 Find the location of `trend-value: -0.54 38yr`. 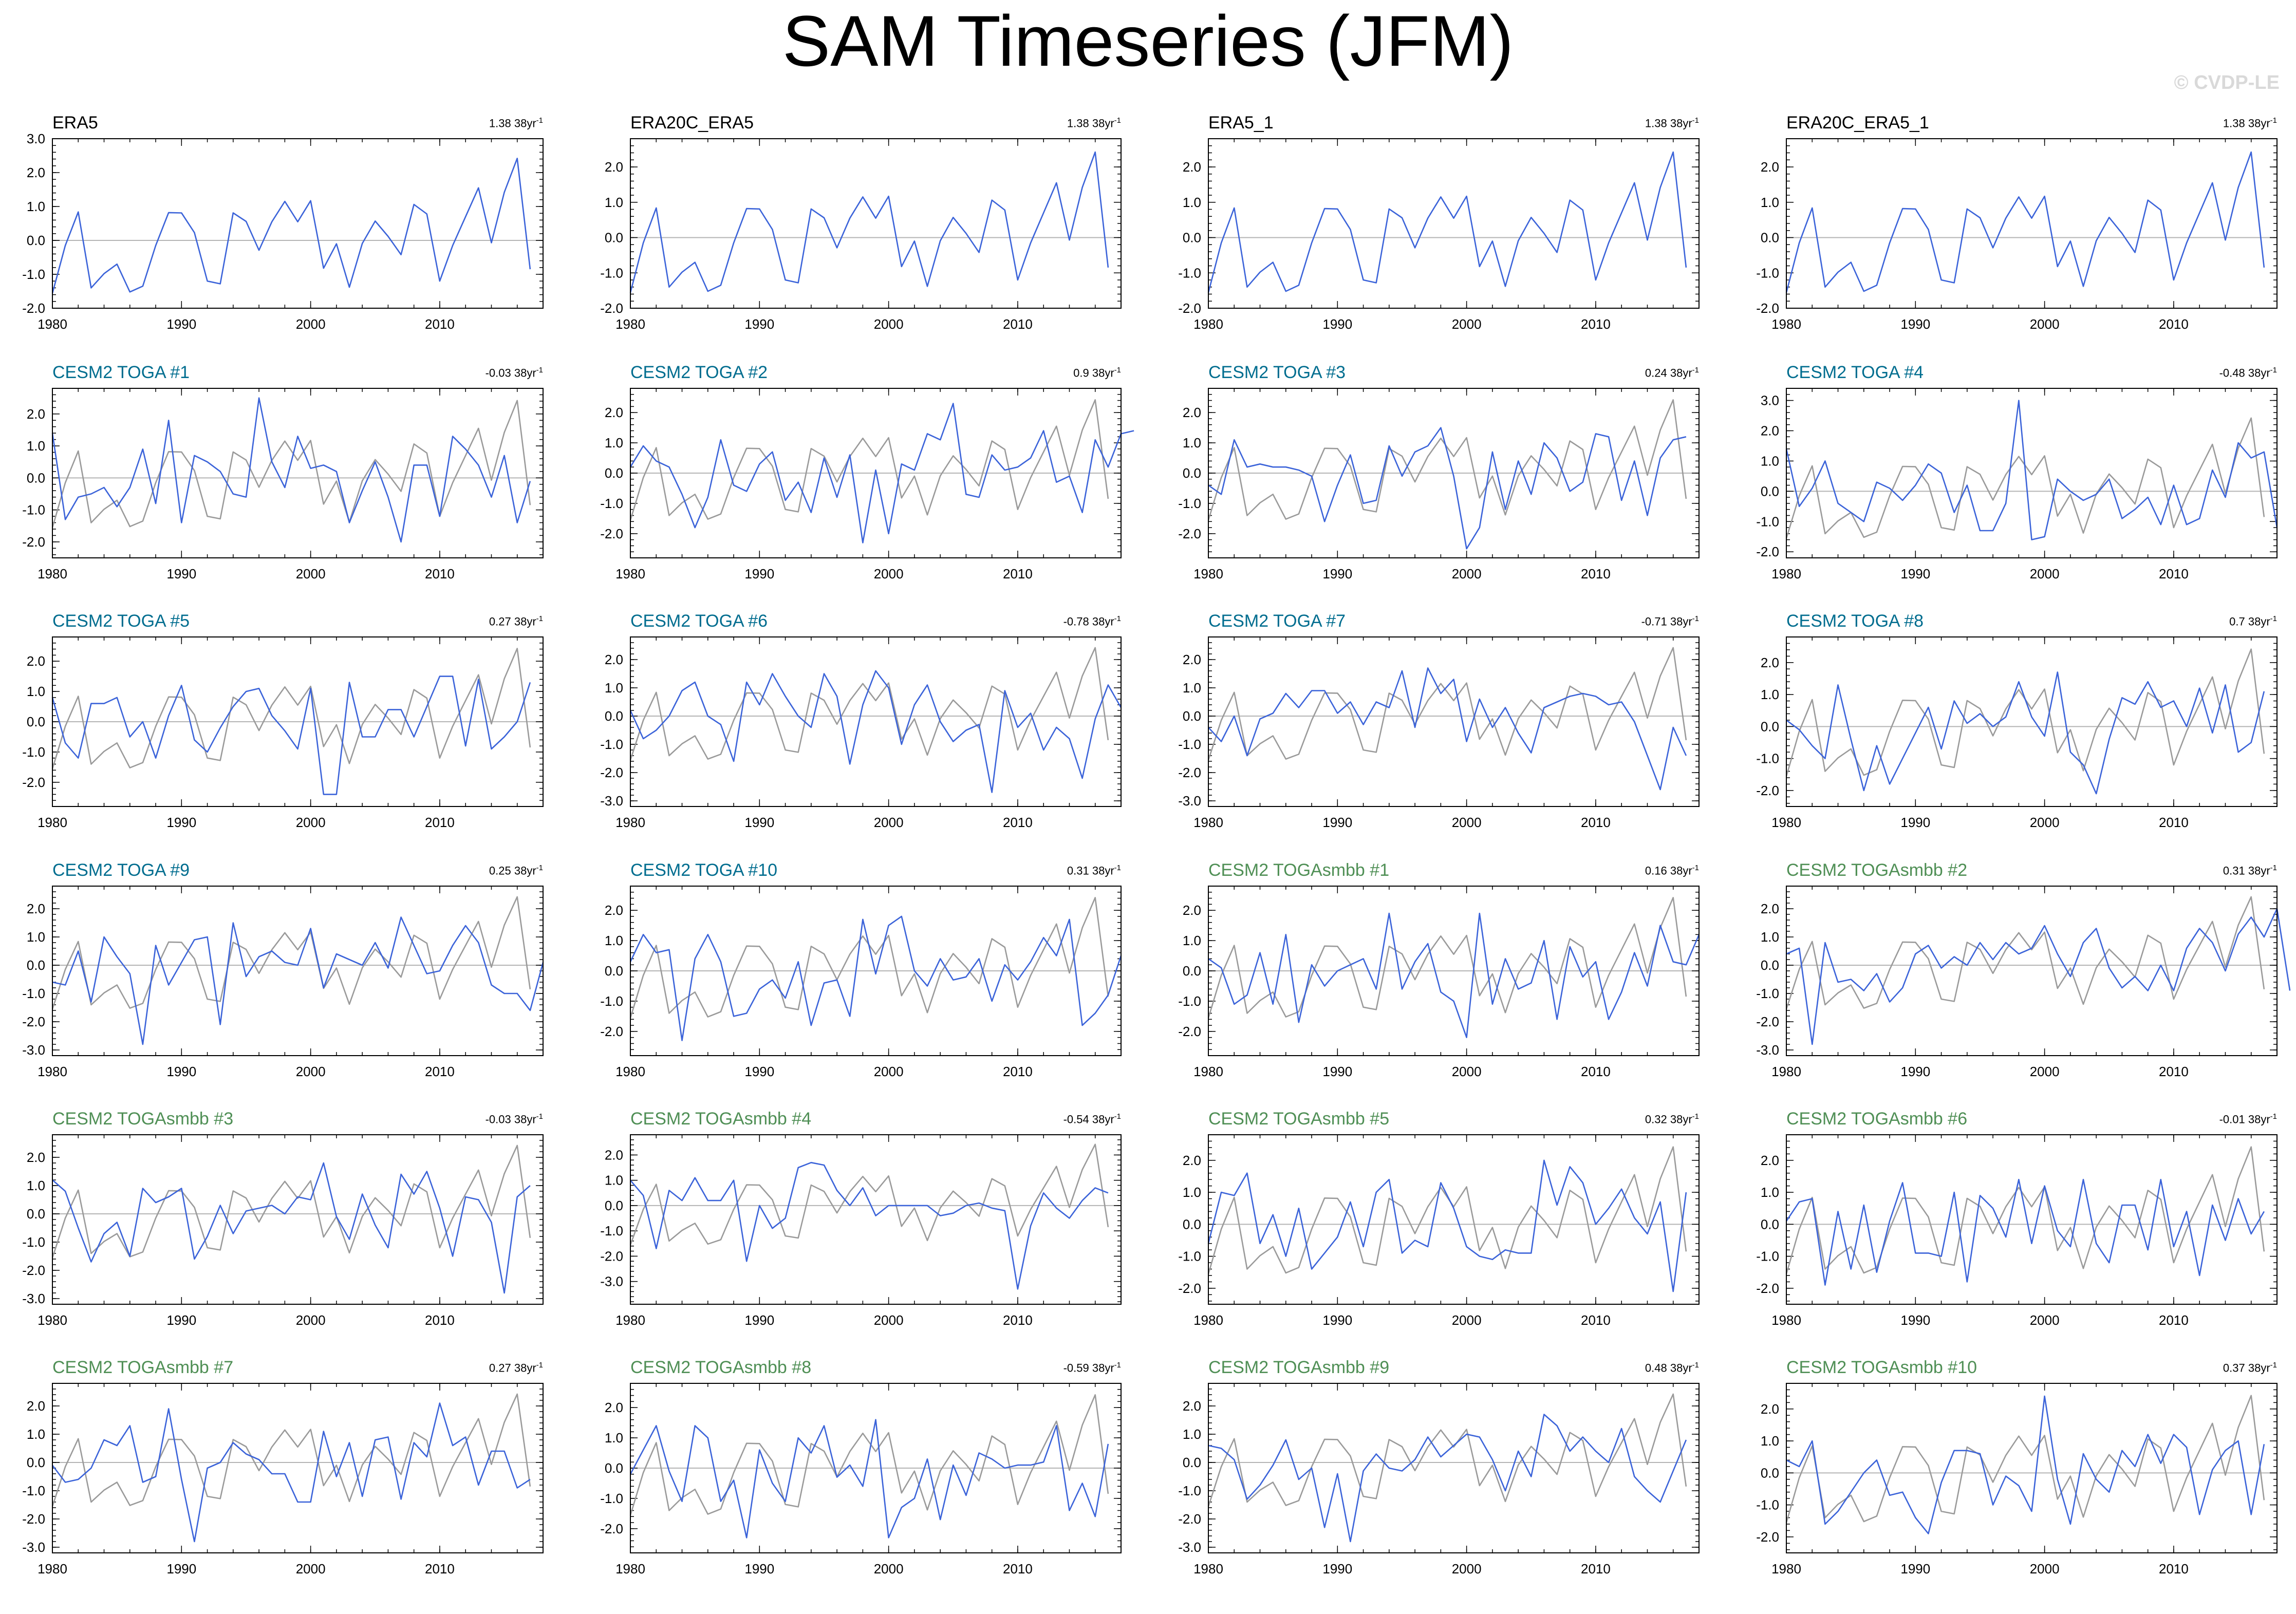

trend-value: -0.54 38yr is located at coordinates (1088, 1119).